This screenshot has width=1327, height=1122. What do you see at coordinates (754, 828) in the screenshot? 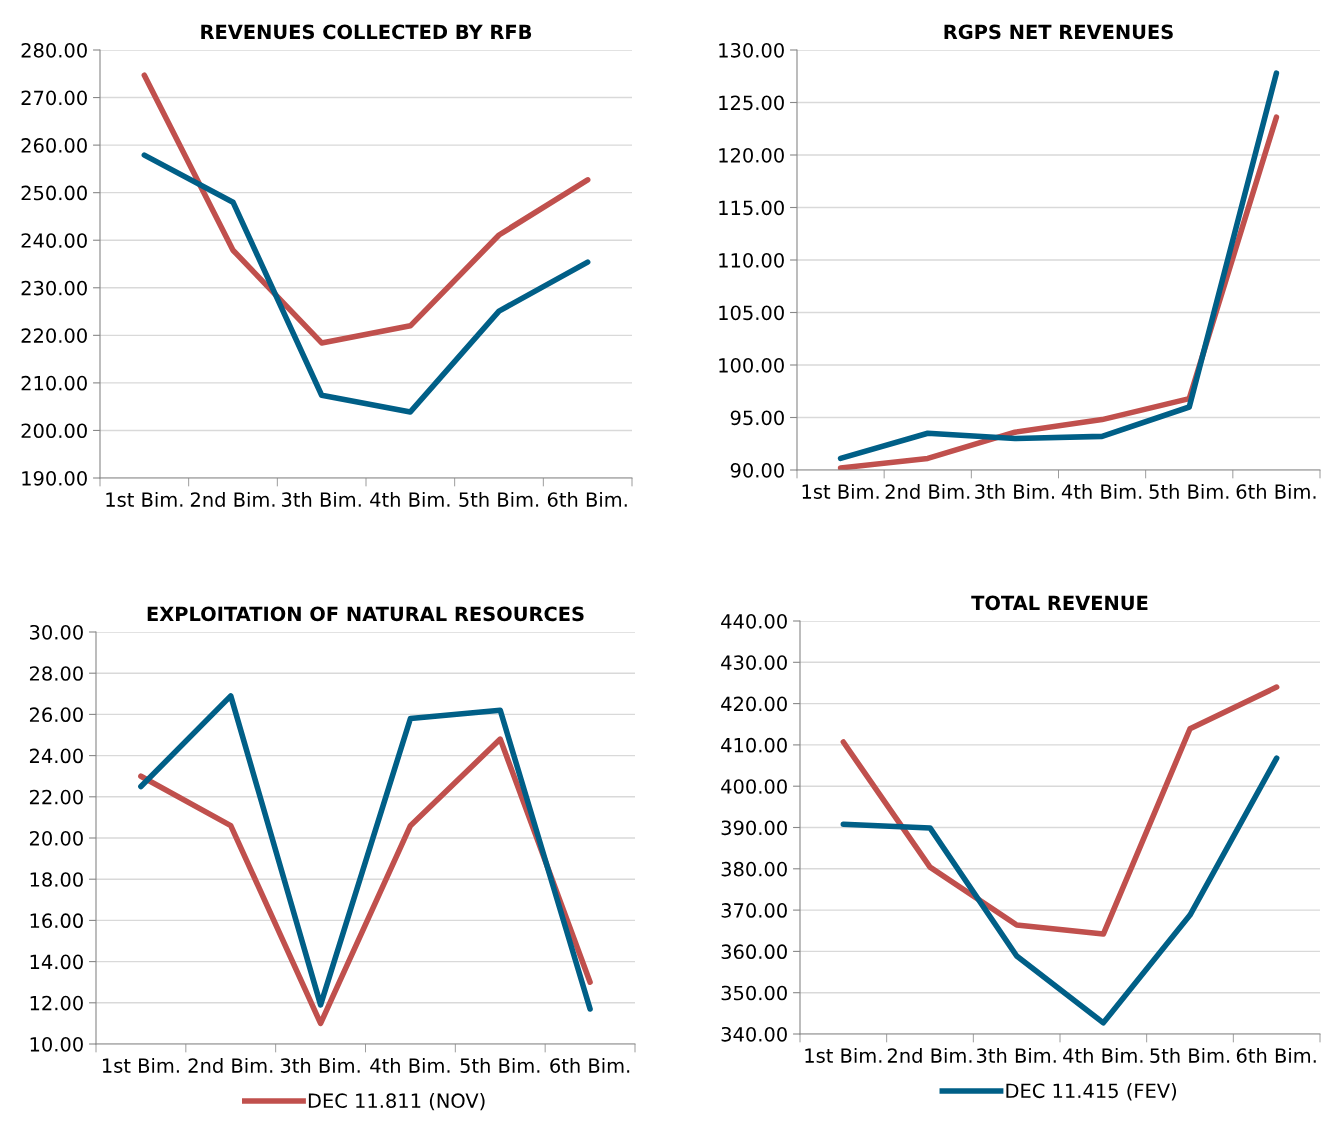
I see `y-tick-label: 390.00` at bounding box center [754, 828].